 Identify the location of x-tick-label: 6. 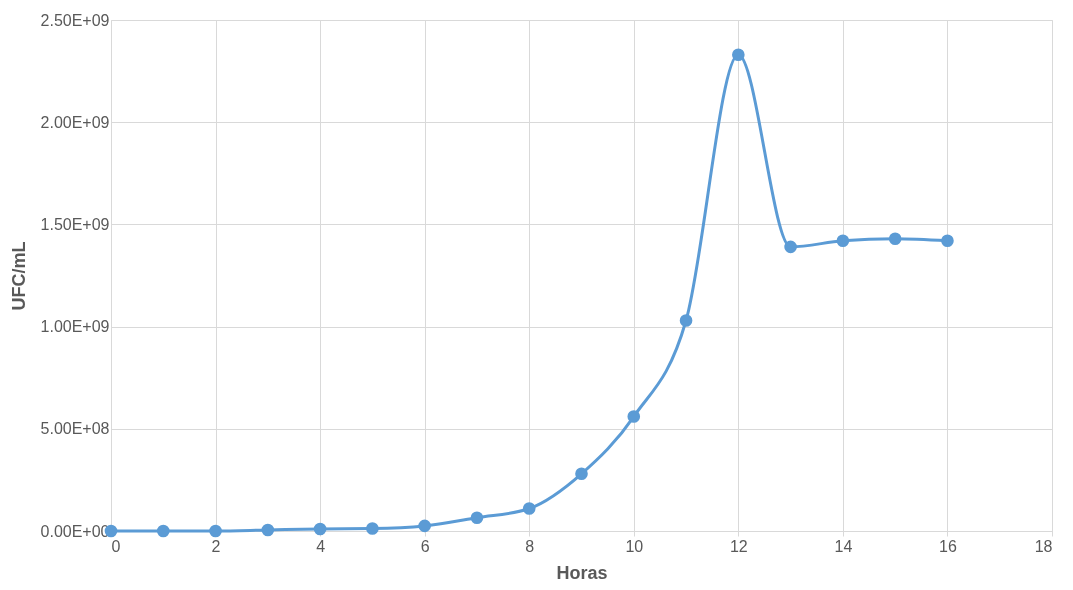
(425, 546).